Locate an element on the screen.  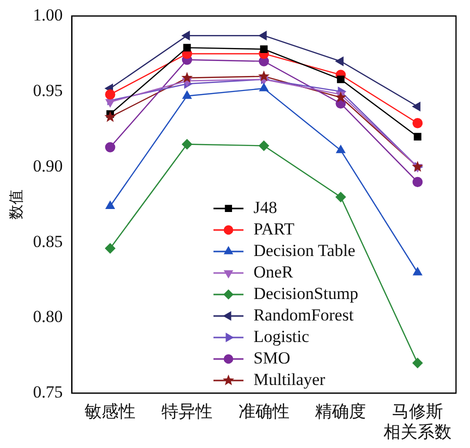
legend-label: PART is located at coordinates (274, 228).